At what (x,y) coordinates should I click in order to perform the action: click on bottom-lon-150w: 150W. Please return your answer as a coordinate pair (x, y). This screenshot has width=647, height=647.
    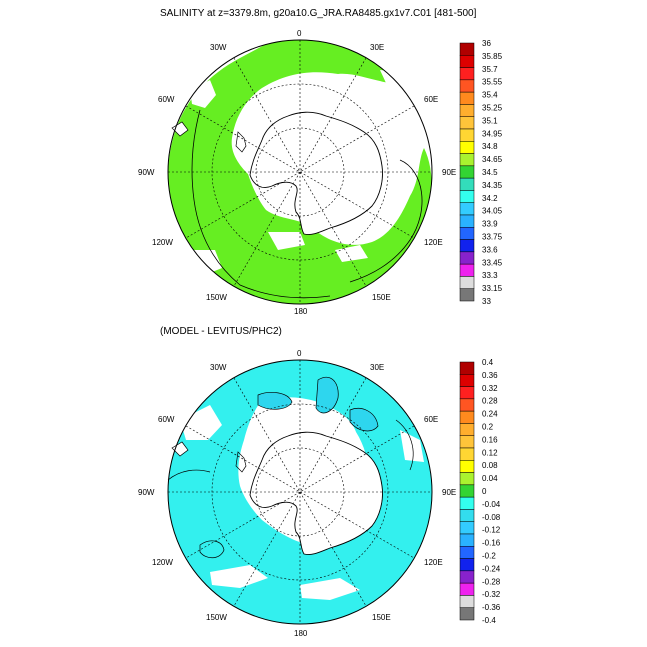
    Looking at the image, I should click on (216, 617).